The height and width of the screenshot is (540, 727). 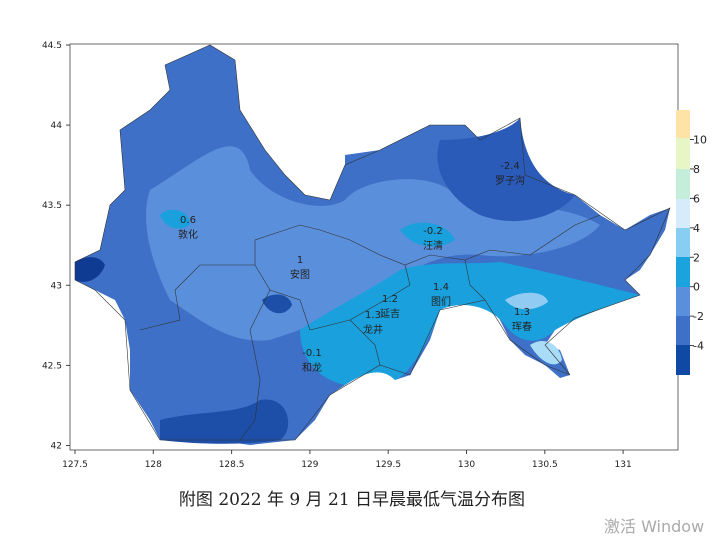 I want to click on x-tick-label: 131, so click(x=623, y=465).